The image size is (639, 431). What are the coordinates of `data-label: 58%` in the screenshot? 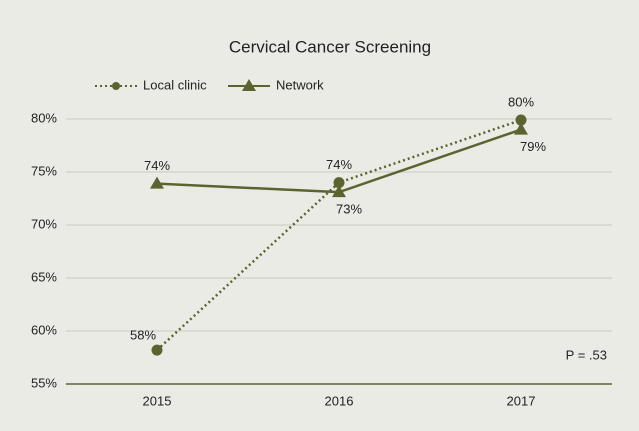 It's located at (143, 335).